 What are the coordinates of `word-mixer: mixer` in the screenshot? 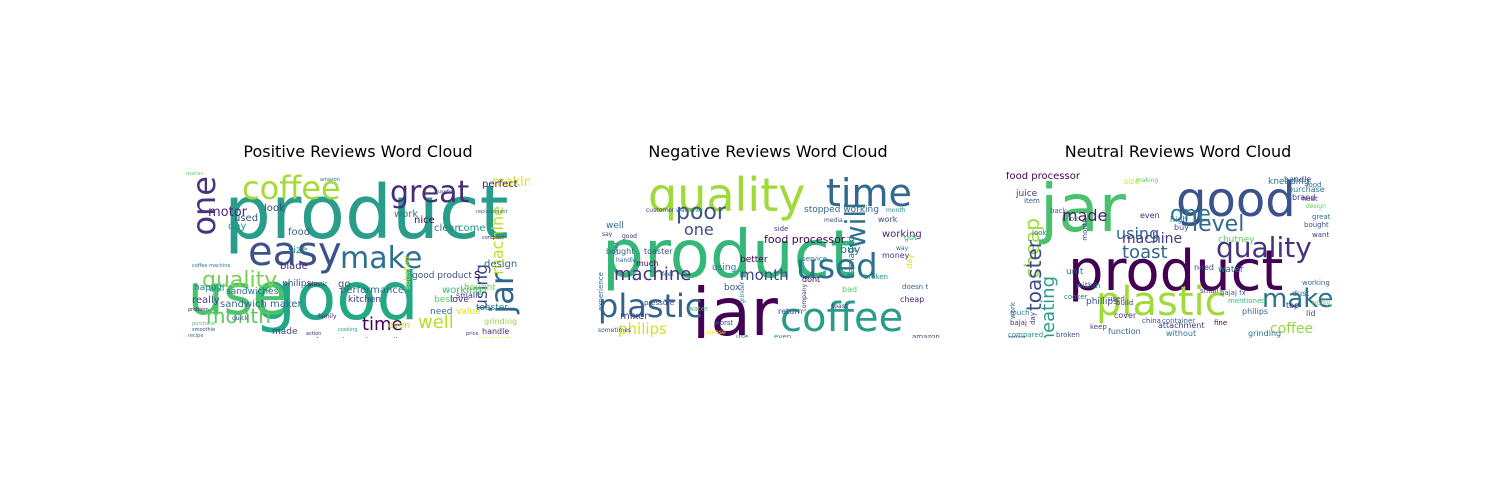 It's located at (634, 316).